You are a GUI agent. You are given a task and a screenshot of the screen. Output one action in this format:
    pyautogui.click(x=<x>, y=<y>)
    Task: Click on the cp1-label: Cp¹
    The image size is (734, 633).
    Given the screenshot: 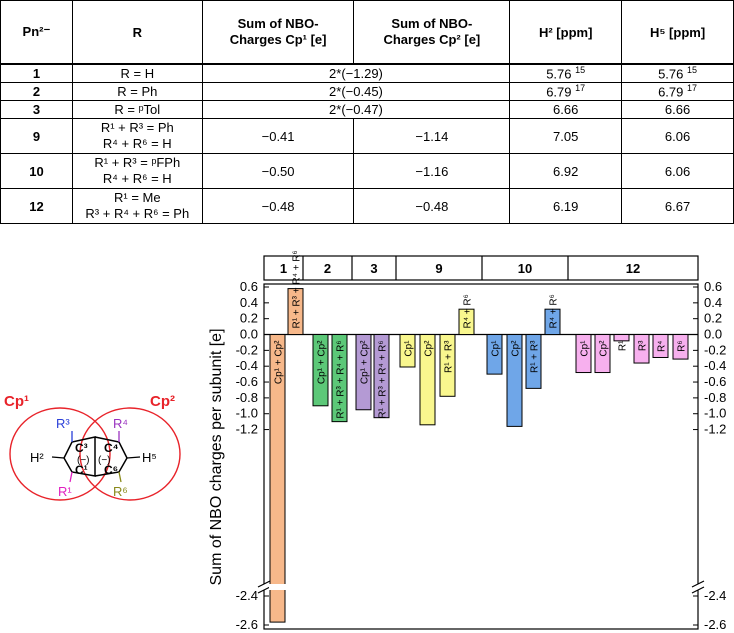 What is the action you would take?
    pyautogui.click(x=16, y=401)
    